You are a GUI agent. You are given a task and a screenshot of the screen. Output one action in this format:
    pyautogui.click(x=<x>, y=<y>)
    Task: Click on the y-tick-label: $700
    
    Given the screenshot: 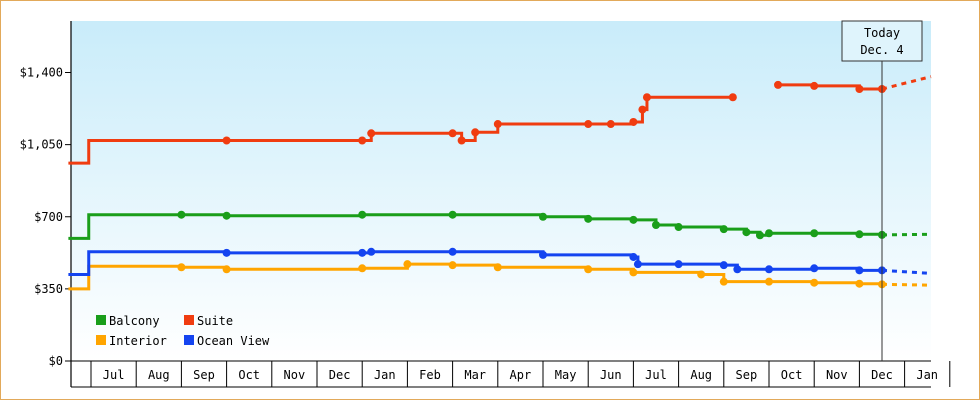 What is the action you would take?
    pyautogui.click(x=48, y=217)
    